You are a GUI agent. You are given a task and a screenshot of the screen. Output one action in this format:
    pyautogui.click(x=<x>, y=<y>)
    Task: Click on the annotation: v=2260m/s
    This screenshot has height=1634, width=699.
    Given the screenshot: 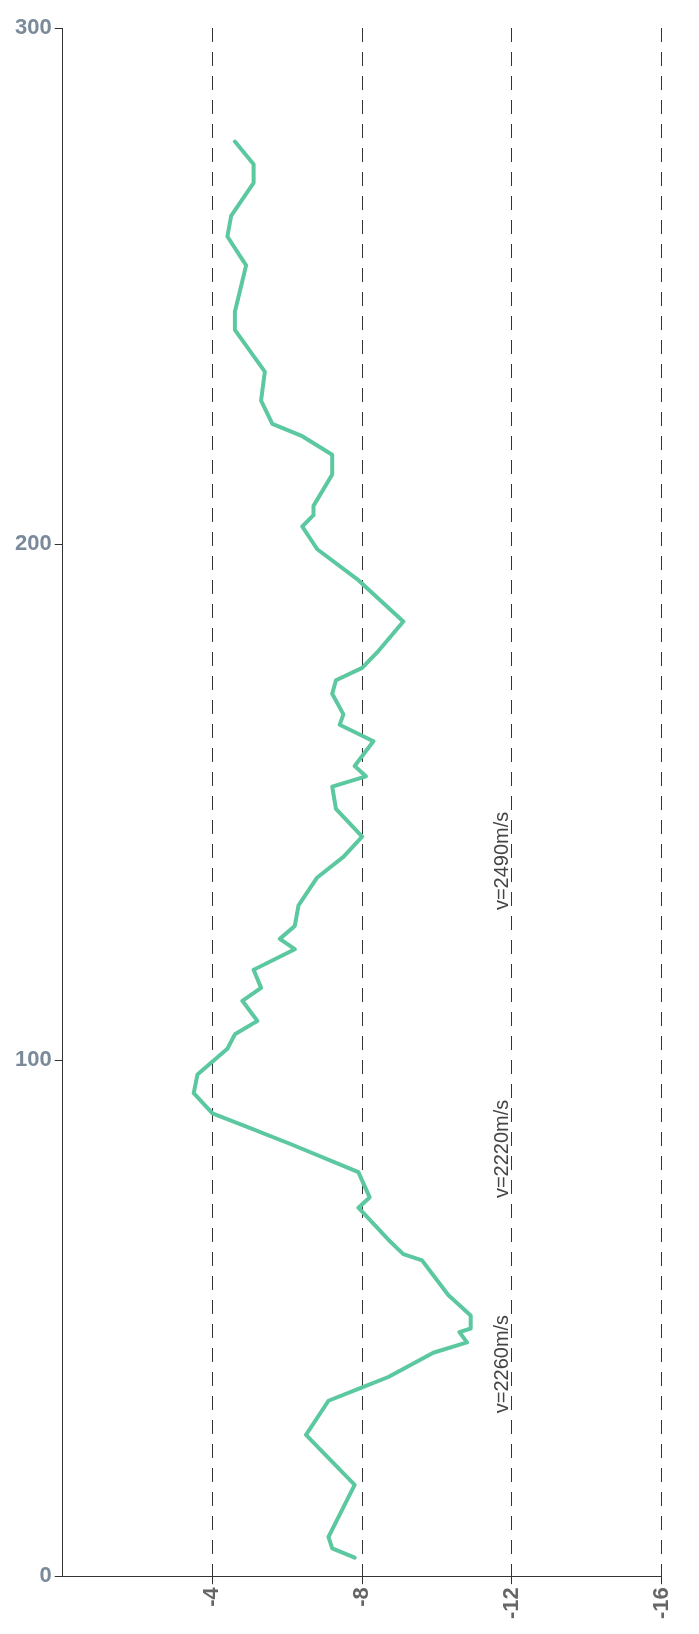 What is the action you would take?
    pyautogui.click(x=500, y=1364)
    